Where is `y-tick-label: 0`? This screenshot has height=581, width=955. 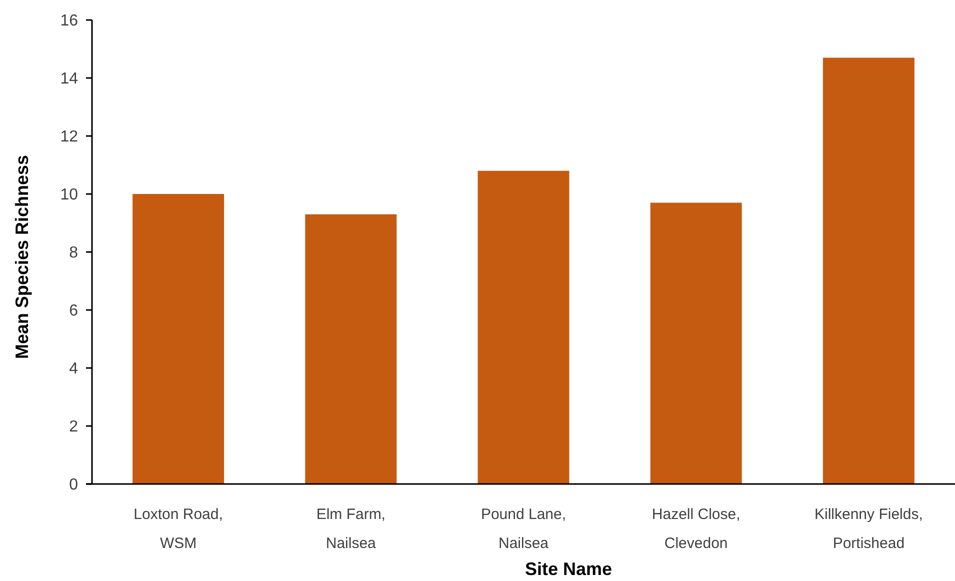 y-tick-label: 0 is located at coordinates (73, 485).